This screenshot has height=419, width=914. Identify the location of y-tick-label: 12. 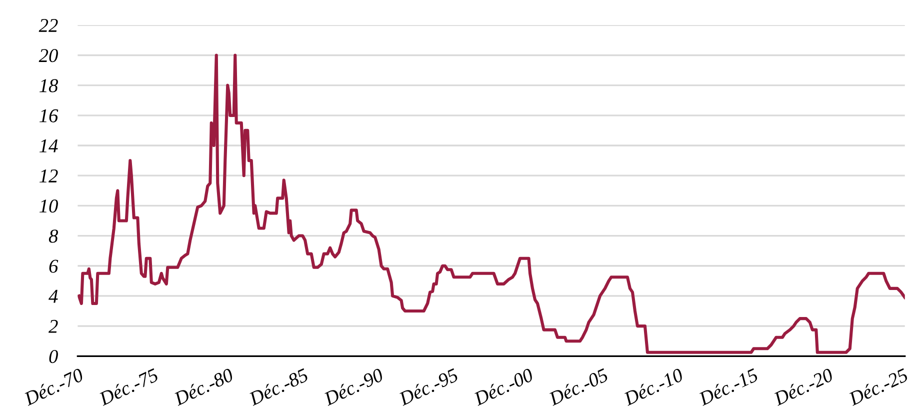
(48, 175).